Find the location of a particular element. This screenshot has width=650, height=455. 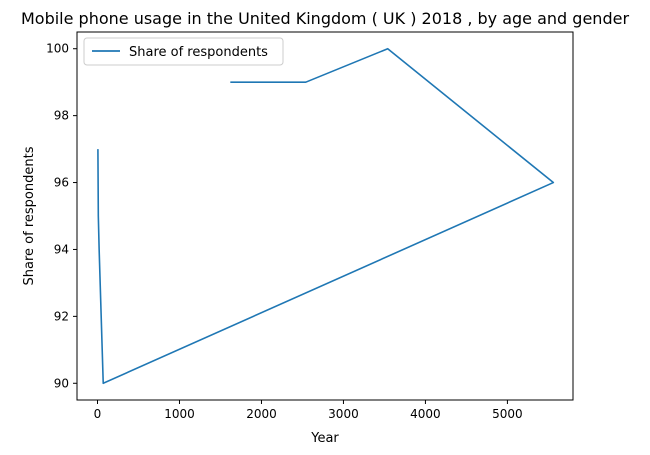

y-axis-label: Share of respondents is located at coordinates (29, 215).